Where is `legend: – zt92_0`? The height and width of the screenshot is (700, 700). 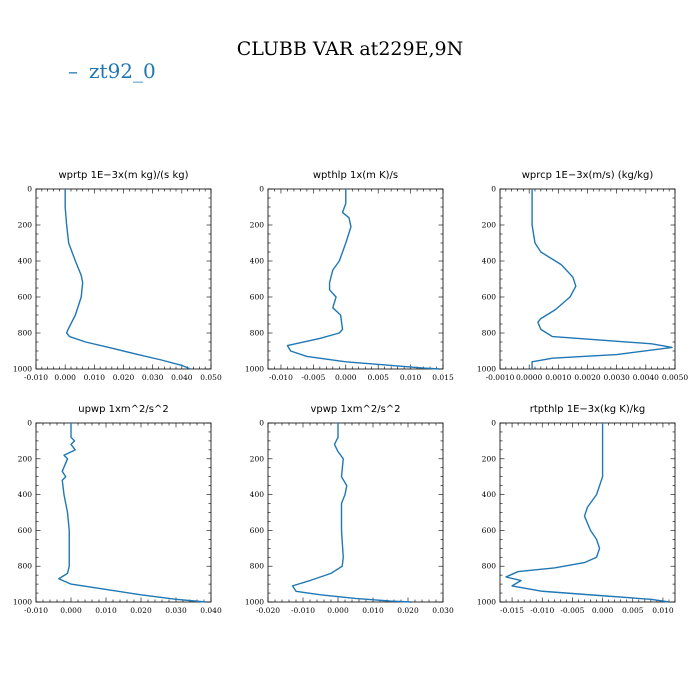
legend: – zt92_0 is located at coordinates (112, 71).